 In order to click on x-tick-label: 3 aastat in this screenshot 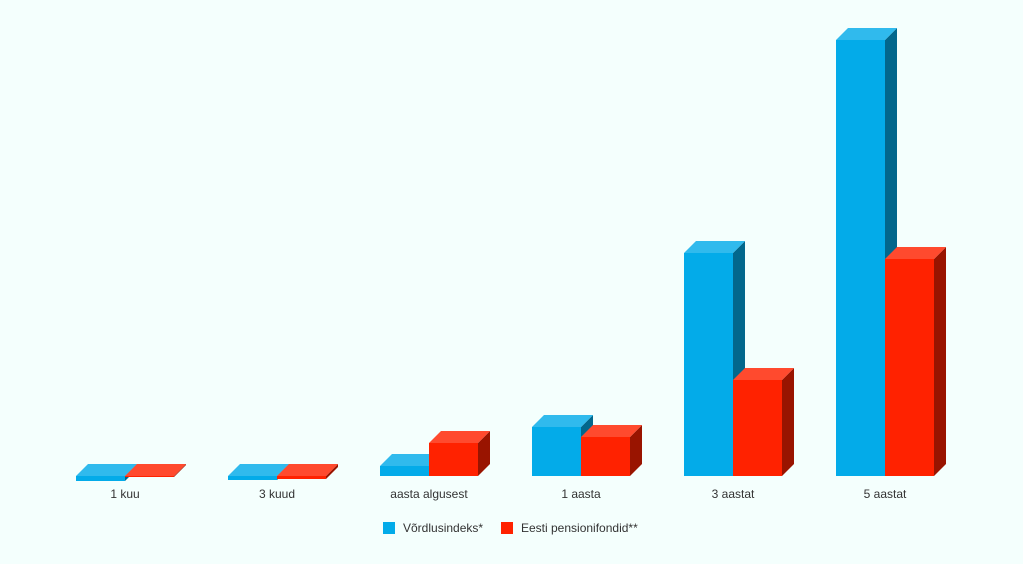, I will do `click(733, 494)`.